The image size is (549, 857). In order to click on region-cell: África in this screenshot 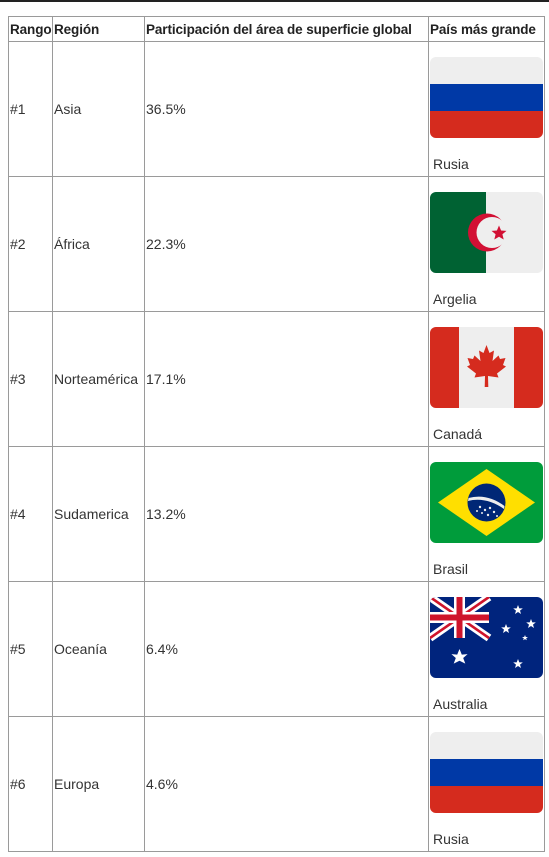, I will do `click(98, 244)`.